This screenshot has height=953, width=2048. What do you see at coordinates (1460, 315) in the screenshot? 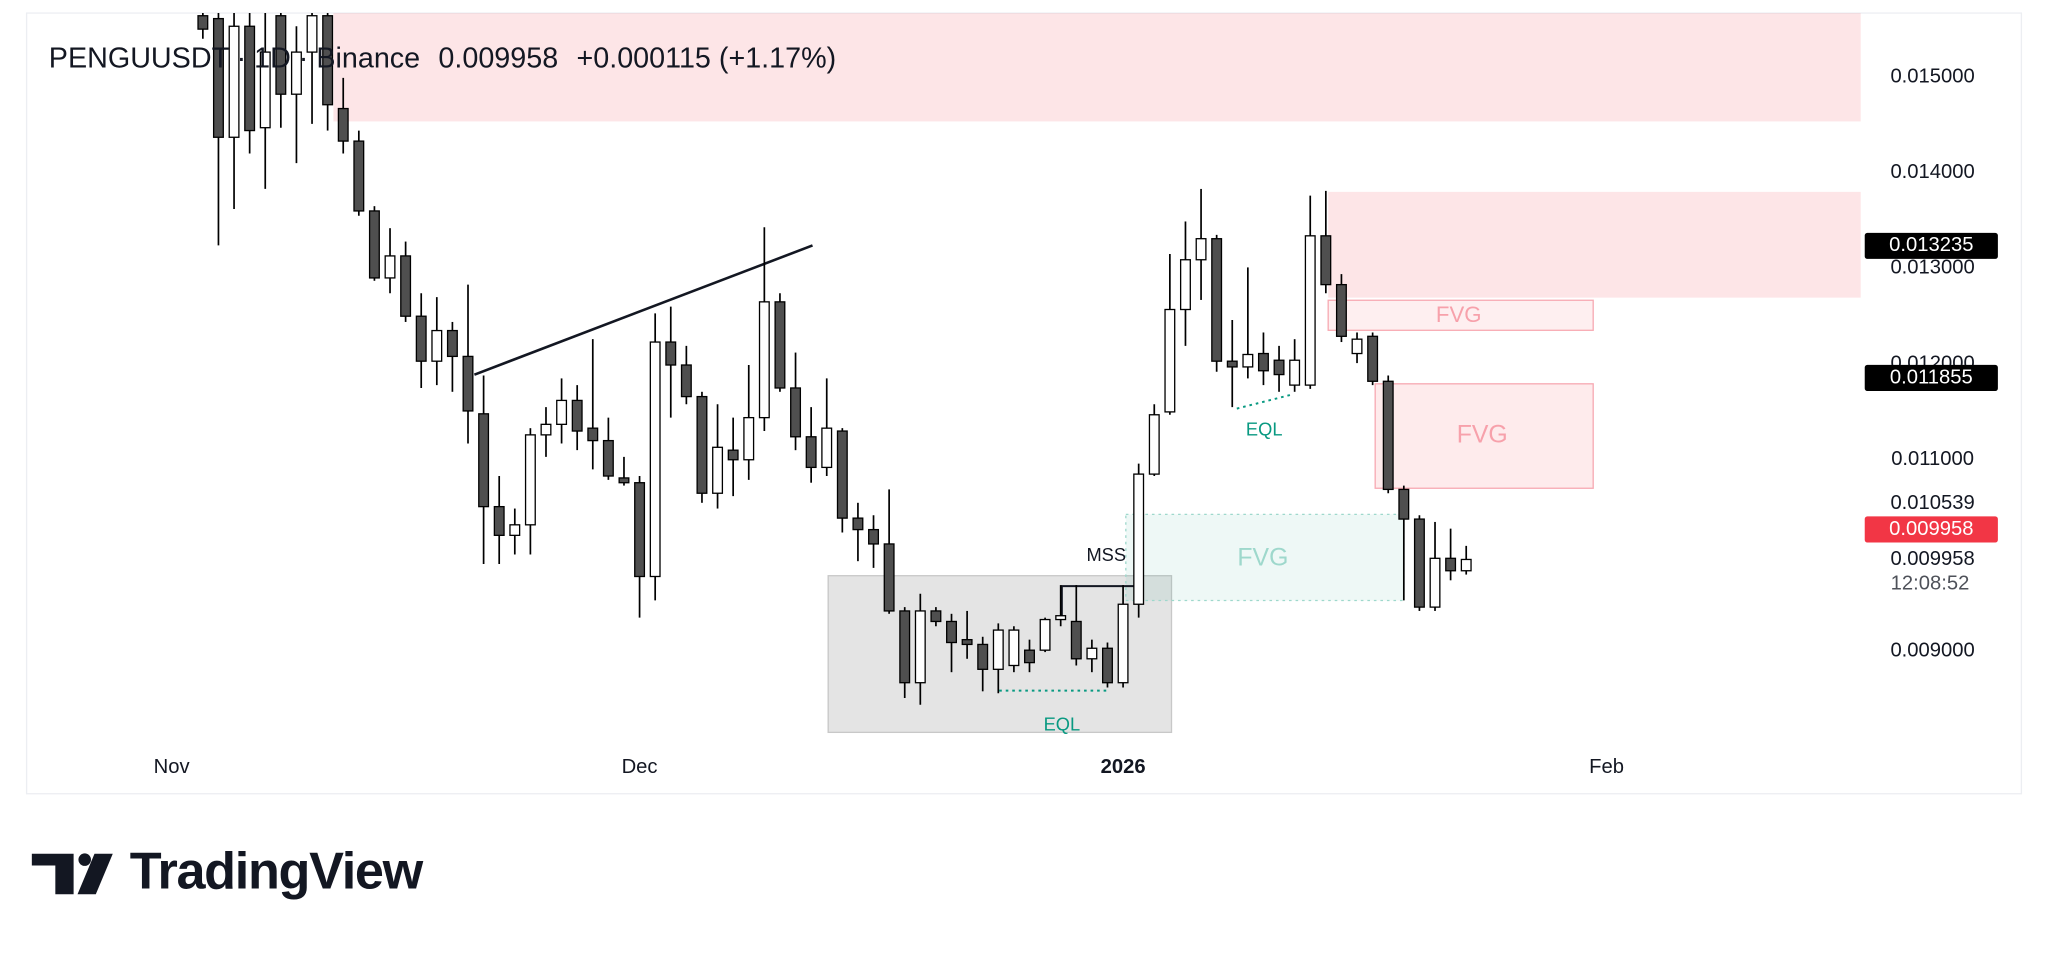
I see `fvg-box` at bounding box center [1460, 315].